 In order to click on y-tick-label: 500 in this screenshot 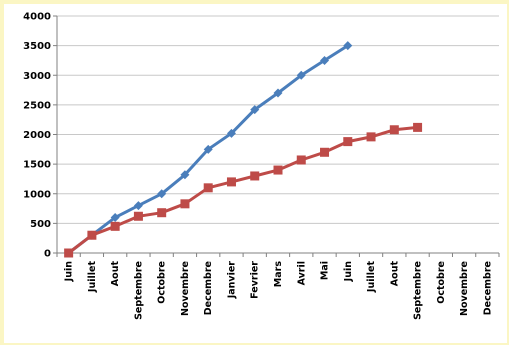, I will do `click(40, 224)`.